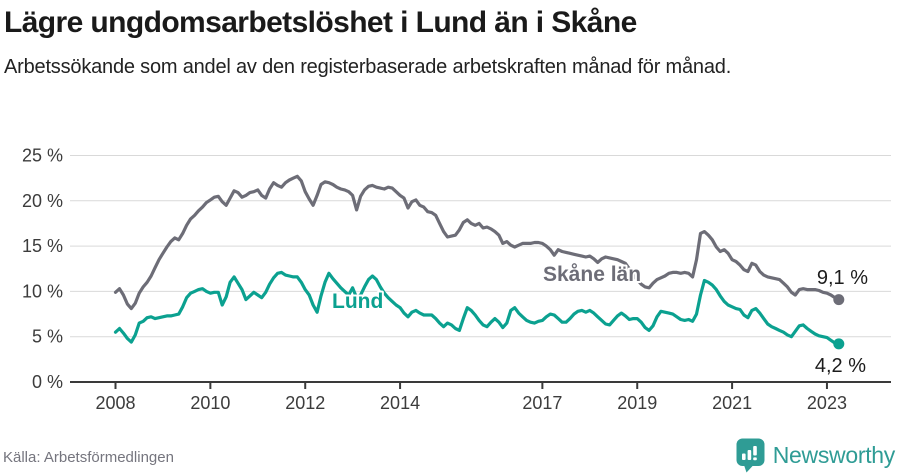 The image size is (900, 474). What do you see at coordinates (827, 403) in the screenshot?
I see `x-tick-label: 2023` at bounding box center [827, 403].